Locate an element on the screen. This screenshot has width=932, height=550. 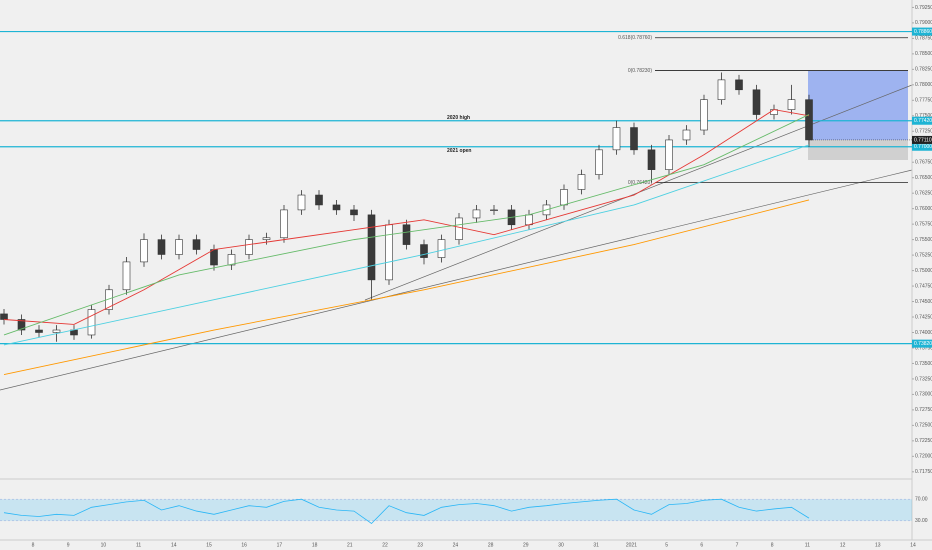
x-tick-label: 16 is located at coordinates (244, 545).